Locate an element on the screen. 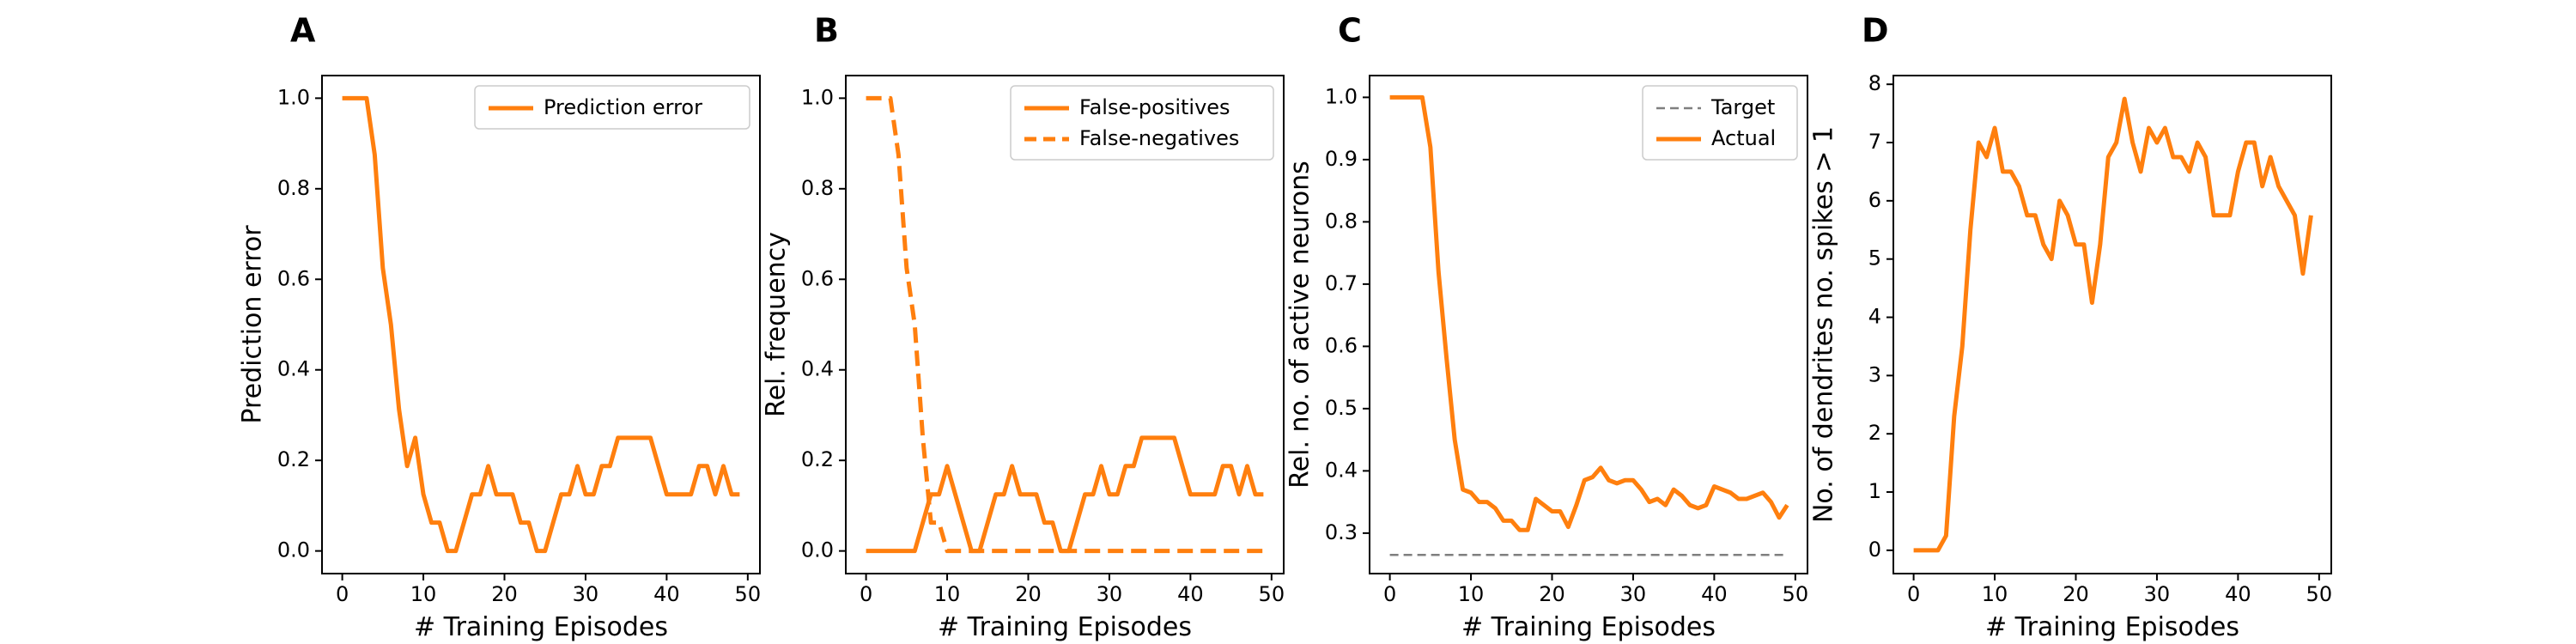 This screenshot has width=2576, height=644. series-line-false-negatives is located at coordinates (1065, 324).